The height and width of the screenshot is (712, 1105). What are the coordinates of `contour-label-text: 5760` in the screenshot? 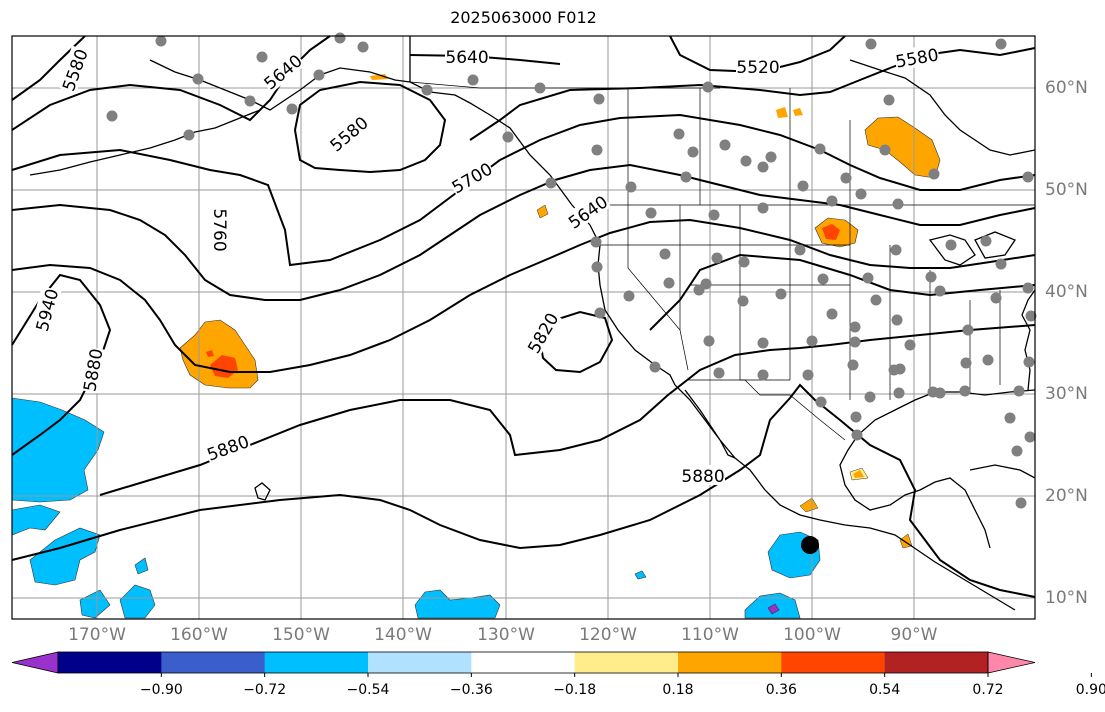 It's located at (219, 229).